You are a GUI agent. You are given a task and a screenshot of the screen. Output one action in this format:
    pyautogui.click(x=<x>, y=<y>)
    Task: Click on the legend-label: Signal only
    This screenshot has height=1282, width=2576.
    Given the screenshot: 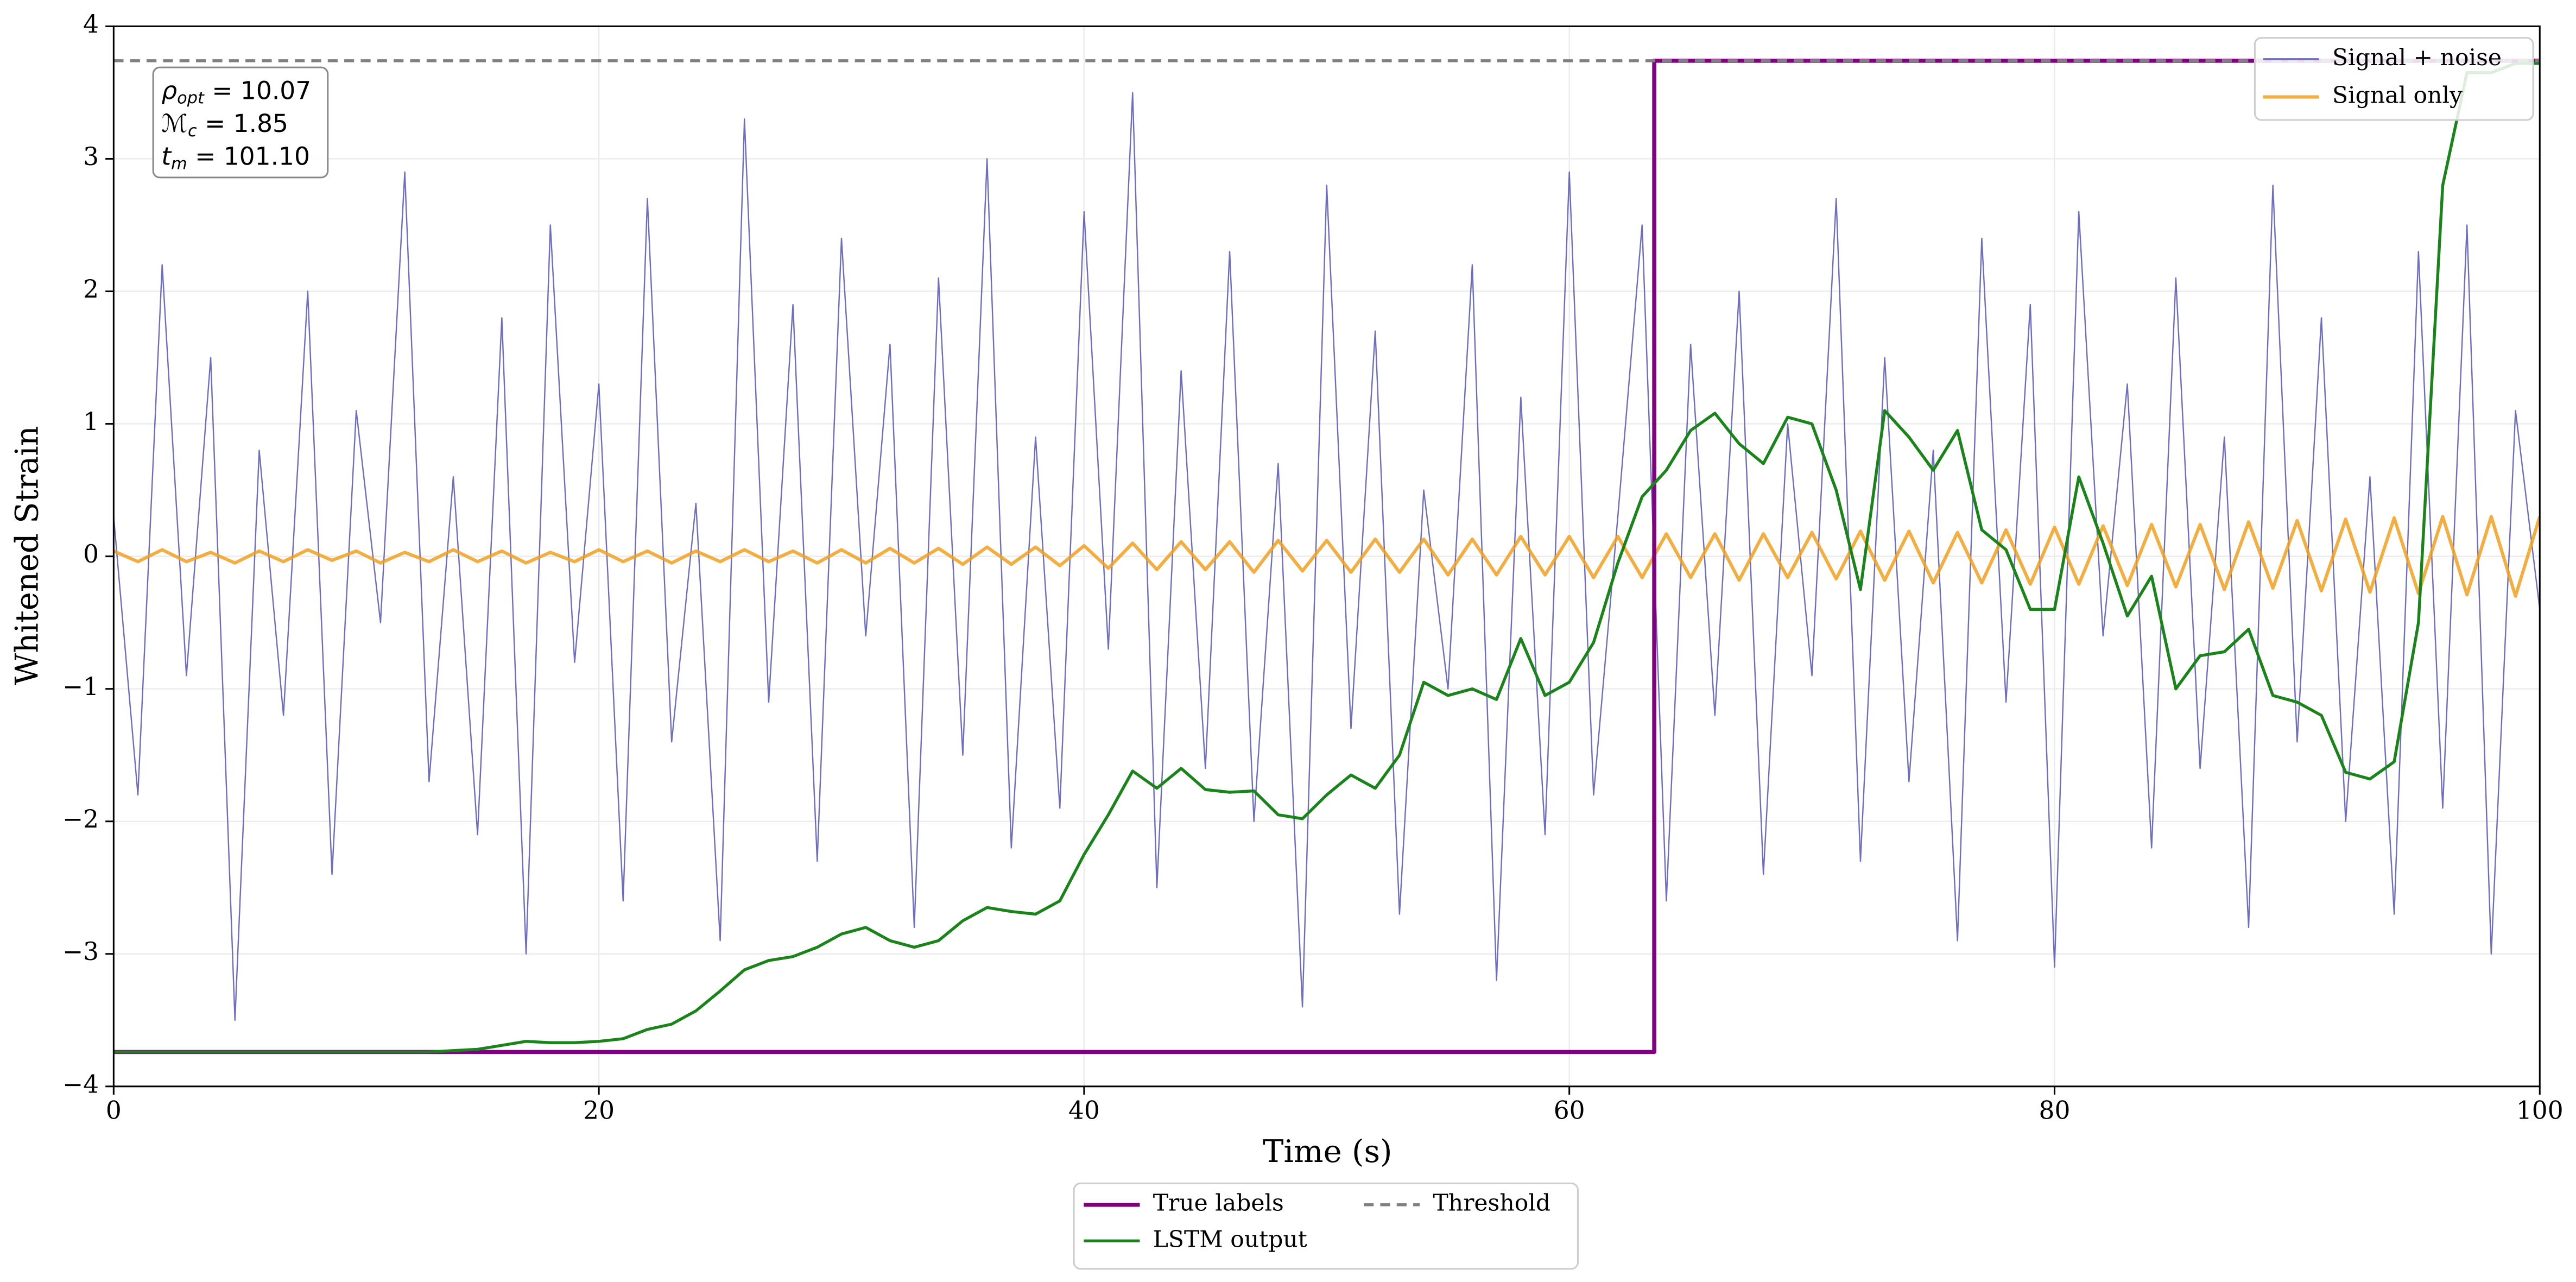 What is the action you would take?
    pyautogui.click(x=2397, y=96)
    